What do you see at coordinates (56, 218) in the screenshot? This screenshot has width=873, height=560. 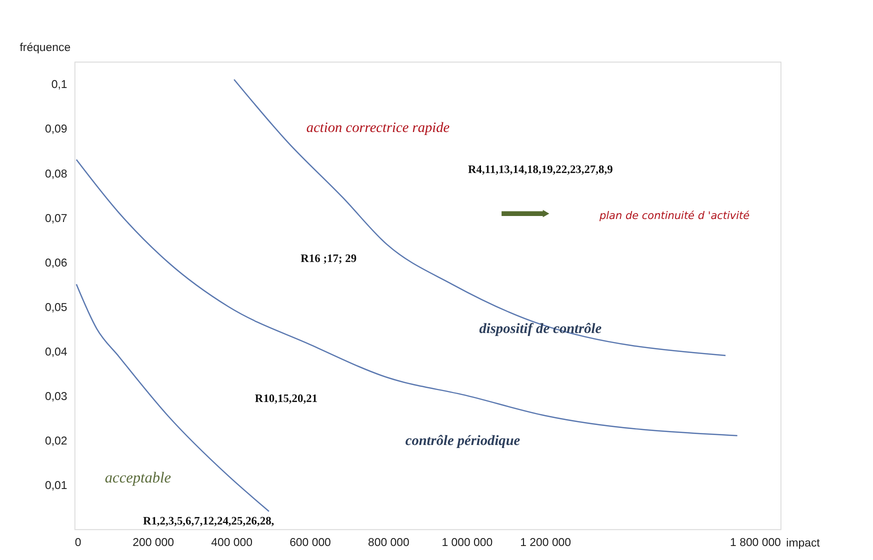 I see `y-tick-label: 0,07` at bounding box center [56, 218].